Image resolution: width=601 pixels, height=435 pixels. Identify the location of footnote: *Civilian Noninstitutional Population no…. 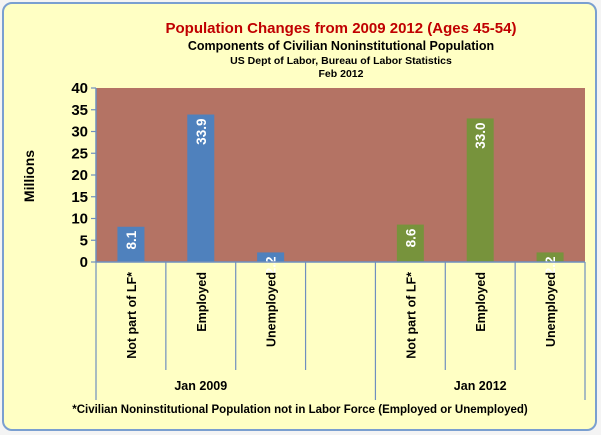
(300, 410).